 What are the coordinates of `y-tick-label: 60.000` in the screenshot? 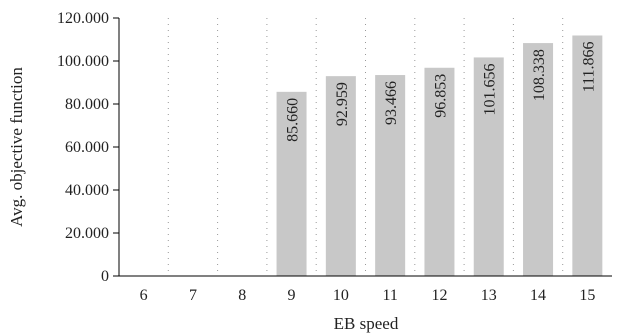 It's located at (87, 147).